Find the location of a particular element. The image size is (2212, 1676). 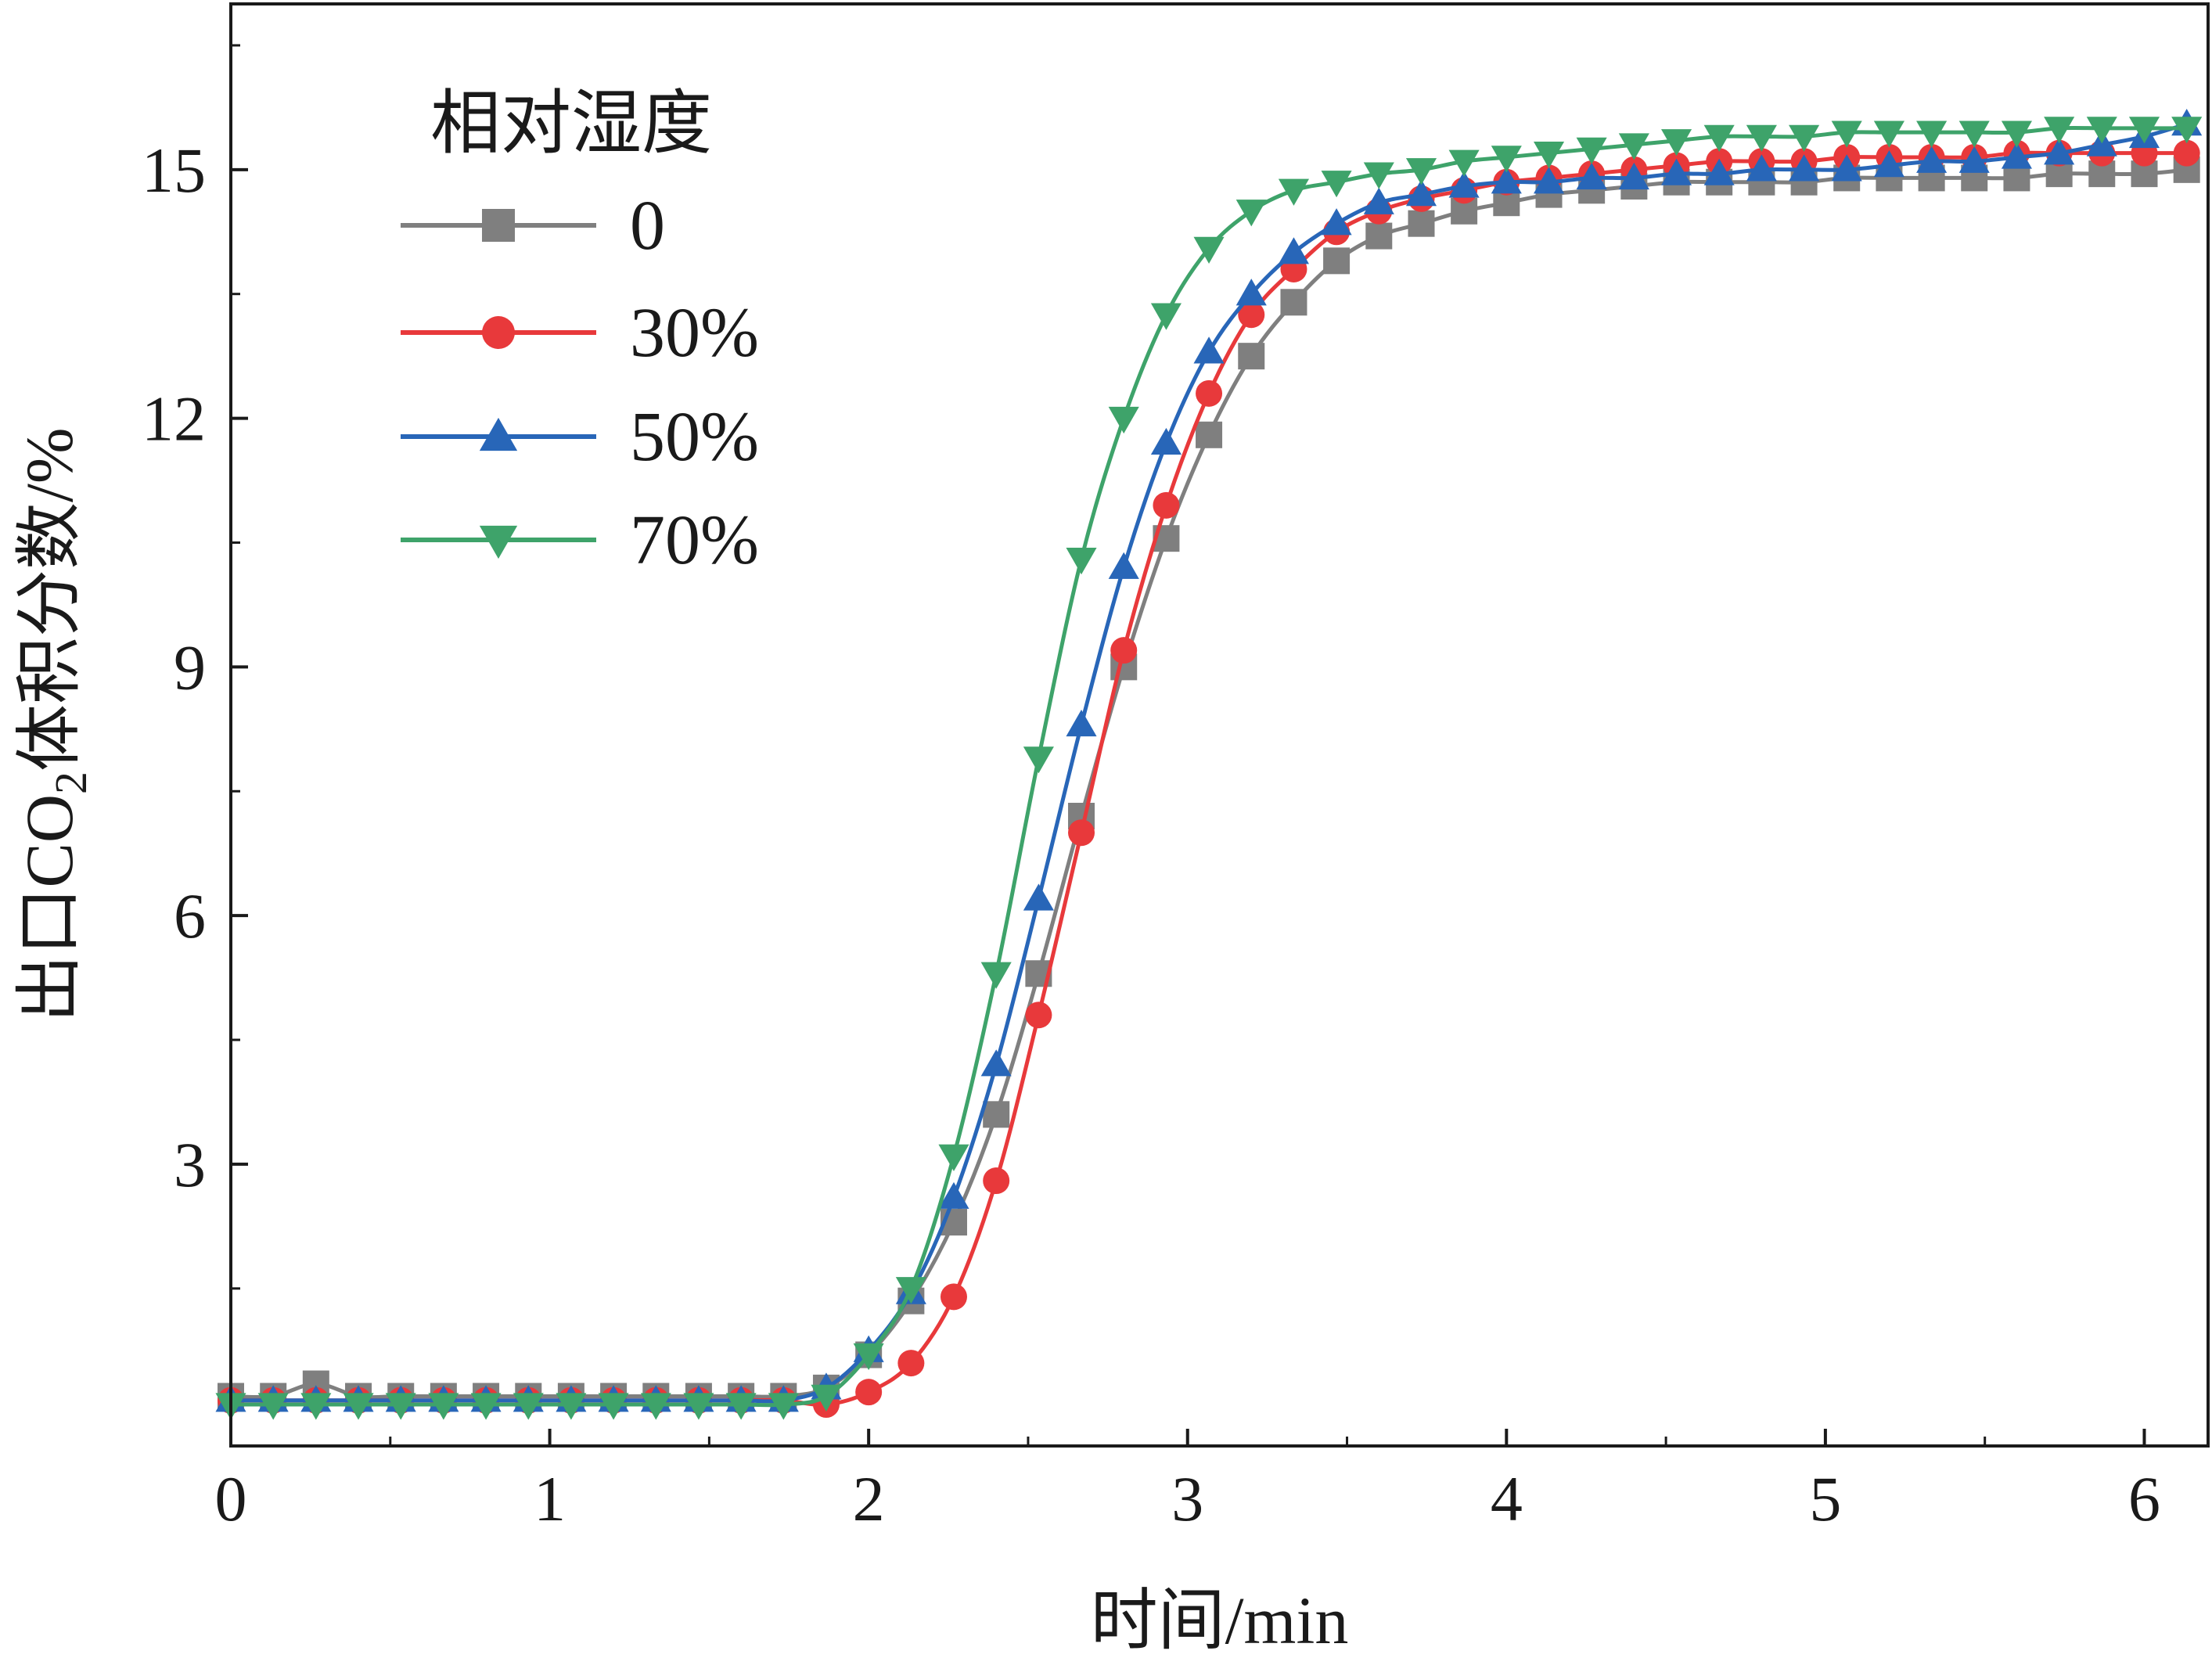

x-tick-label: 3 is located at coordinates (1187, 1498).